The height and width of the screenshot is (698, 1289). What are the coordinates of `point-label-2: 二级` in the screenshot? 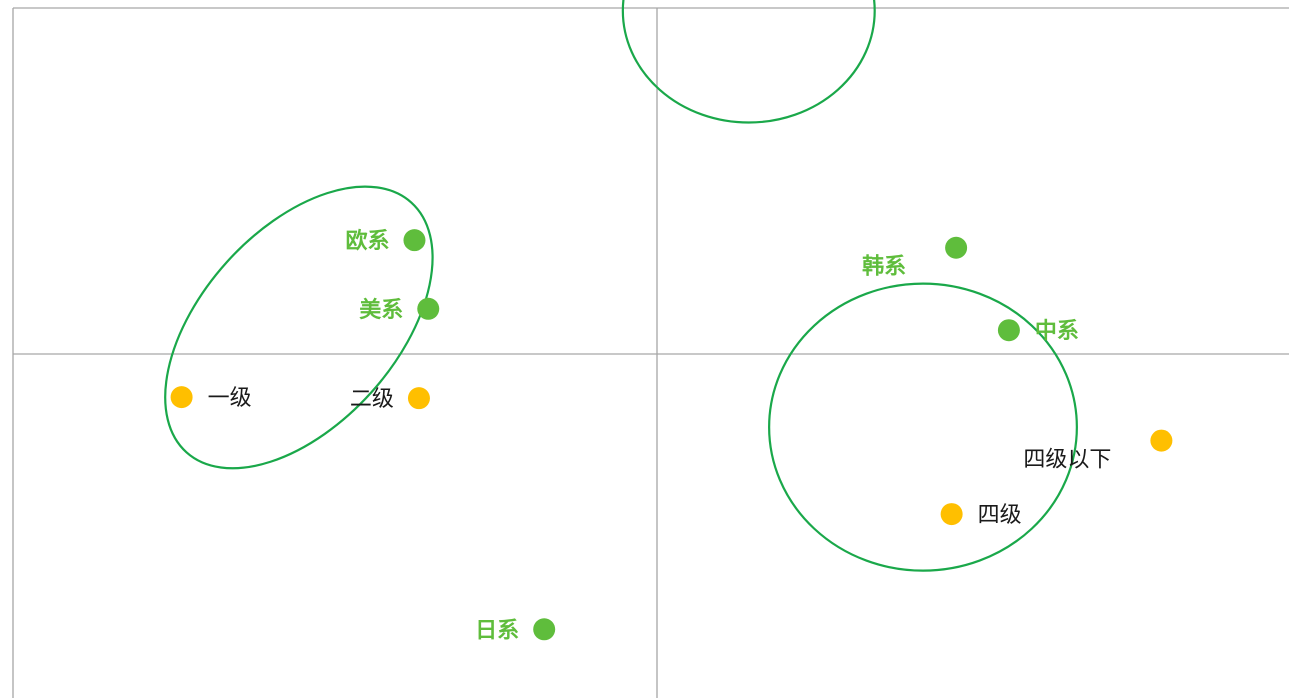 It's located at (372, 399).